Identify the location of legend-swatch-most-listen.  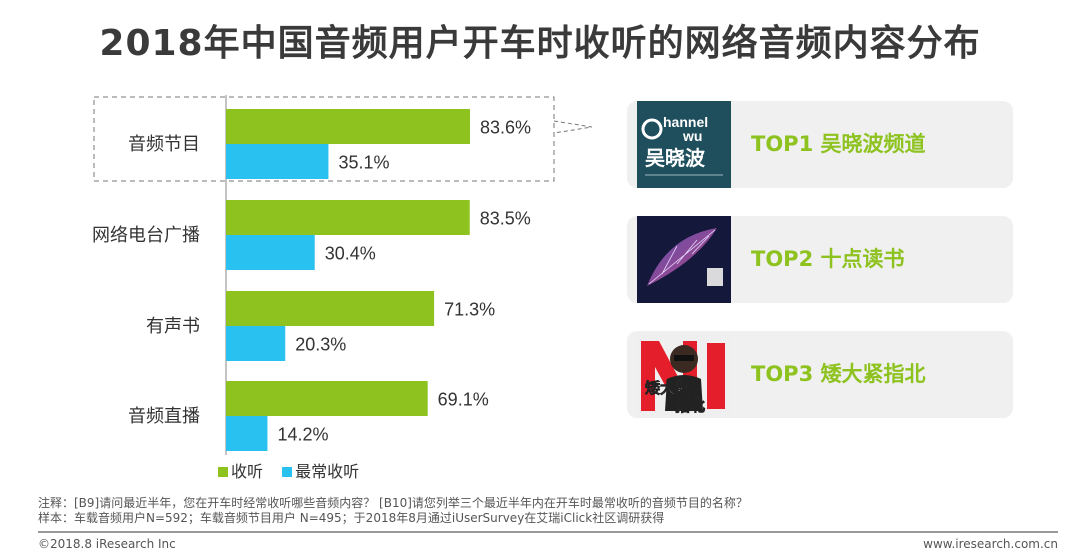
(287, 472).